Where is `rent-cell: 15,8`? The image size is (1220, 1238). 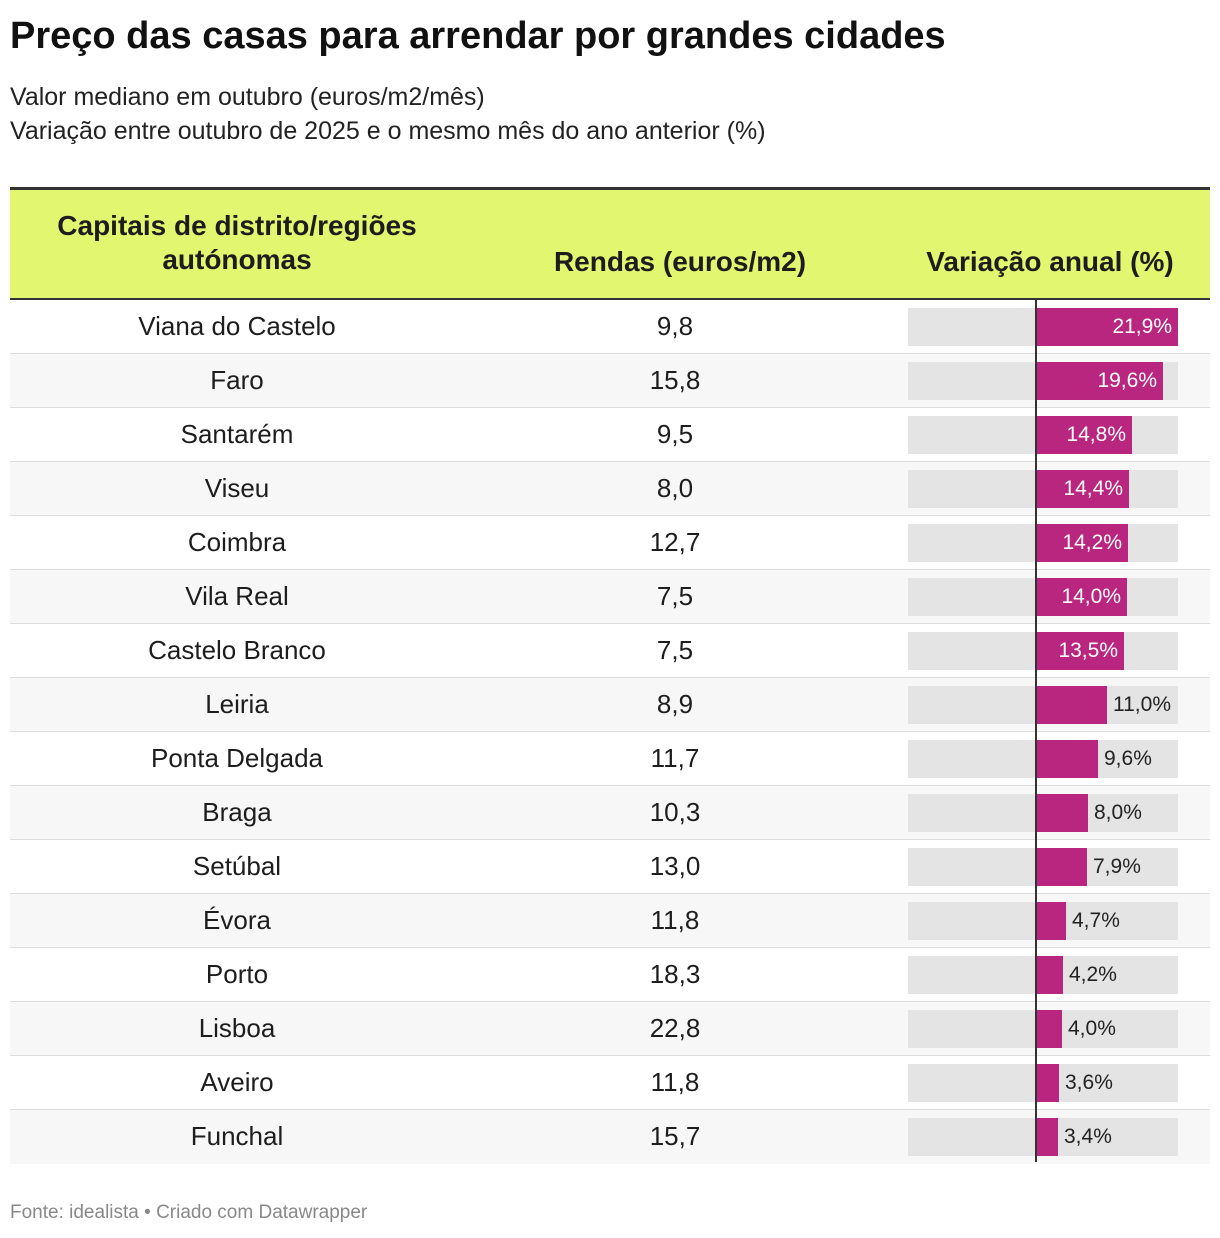
rent-cell: 15,8 is located at coordinates (675, 380).